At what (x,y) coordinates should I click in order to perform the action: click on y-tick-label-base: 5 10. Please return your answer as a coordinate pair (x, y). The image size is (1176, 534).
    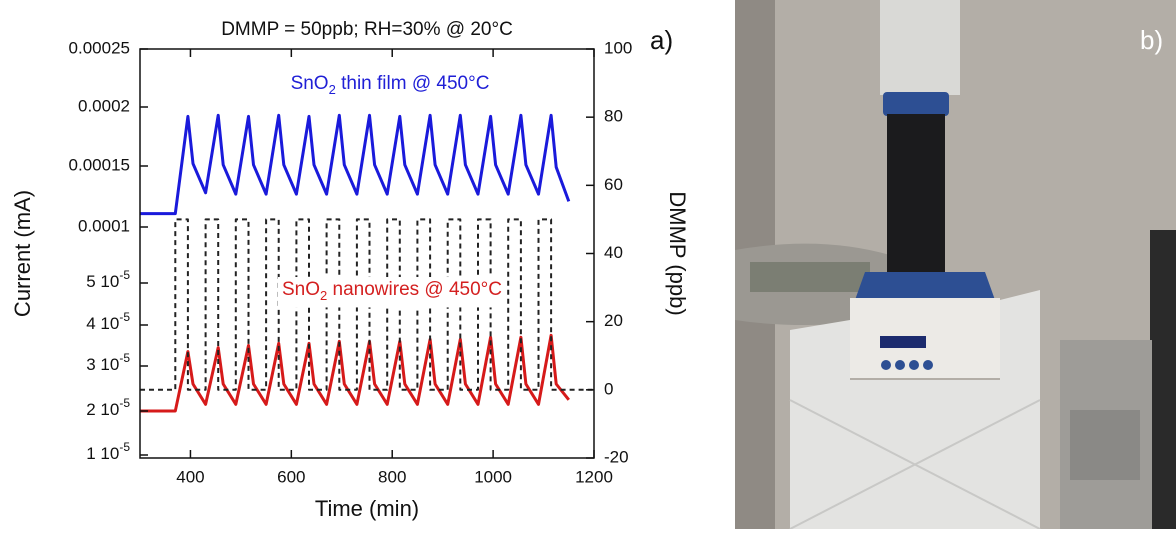
    Looking at the image, I should click on (102, 281).